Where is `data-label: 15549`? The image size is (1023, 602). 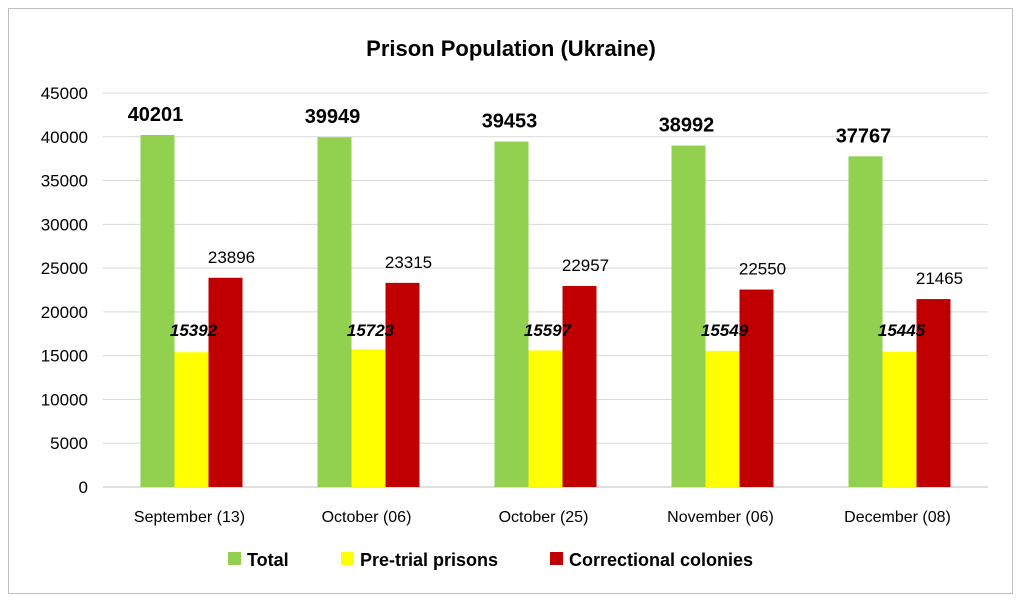 data-label: 15549 is located at coordinates (725, 330).